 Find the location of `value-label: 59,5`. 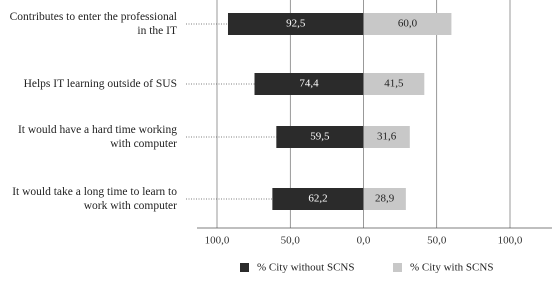

value-label: 59,5 is located at coordinates (320, 137).